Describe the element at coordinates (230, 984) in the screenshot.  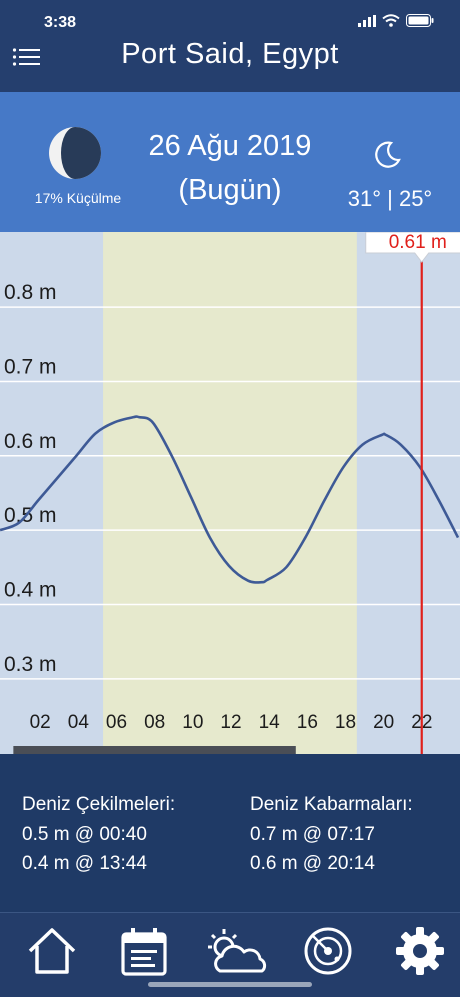
I see `home-indicator` at that location.